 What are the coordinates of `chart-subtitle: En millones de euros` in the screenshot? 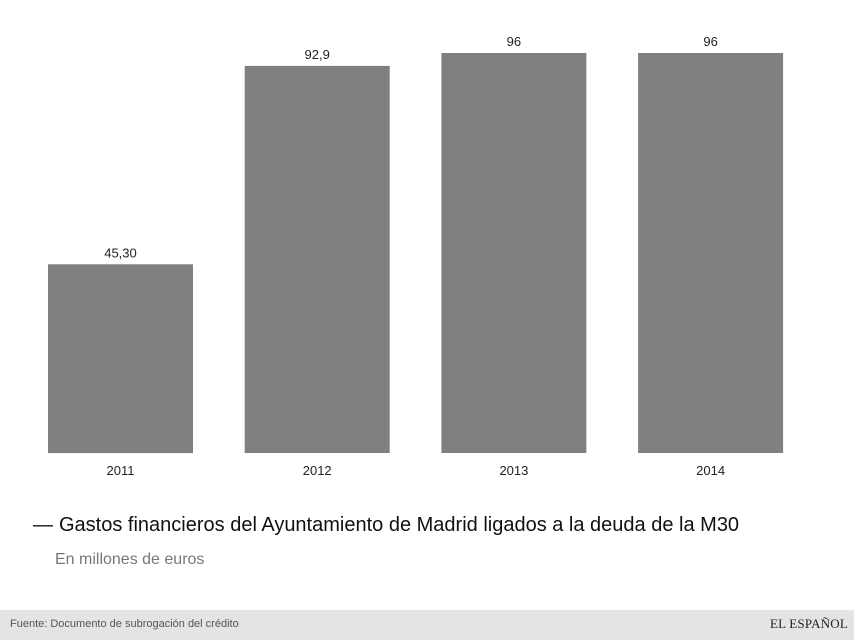 It's located at (130, 559).